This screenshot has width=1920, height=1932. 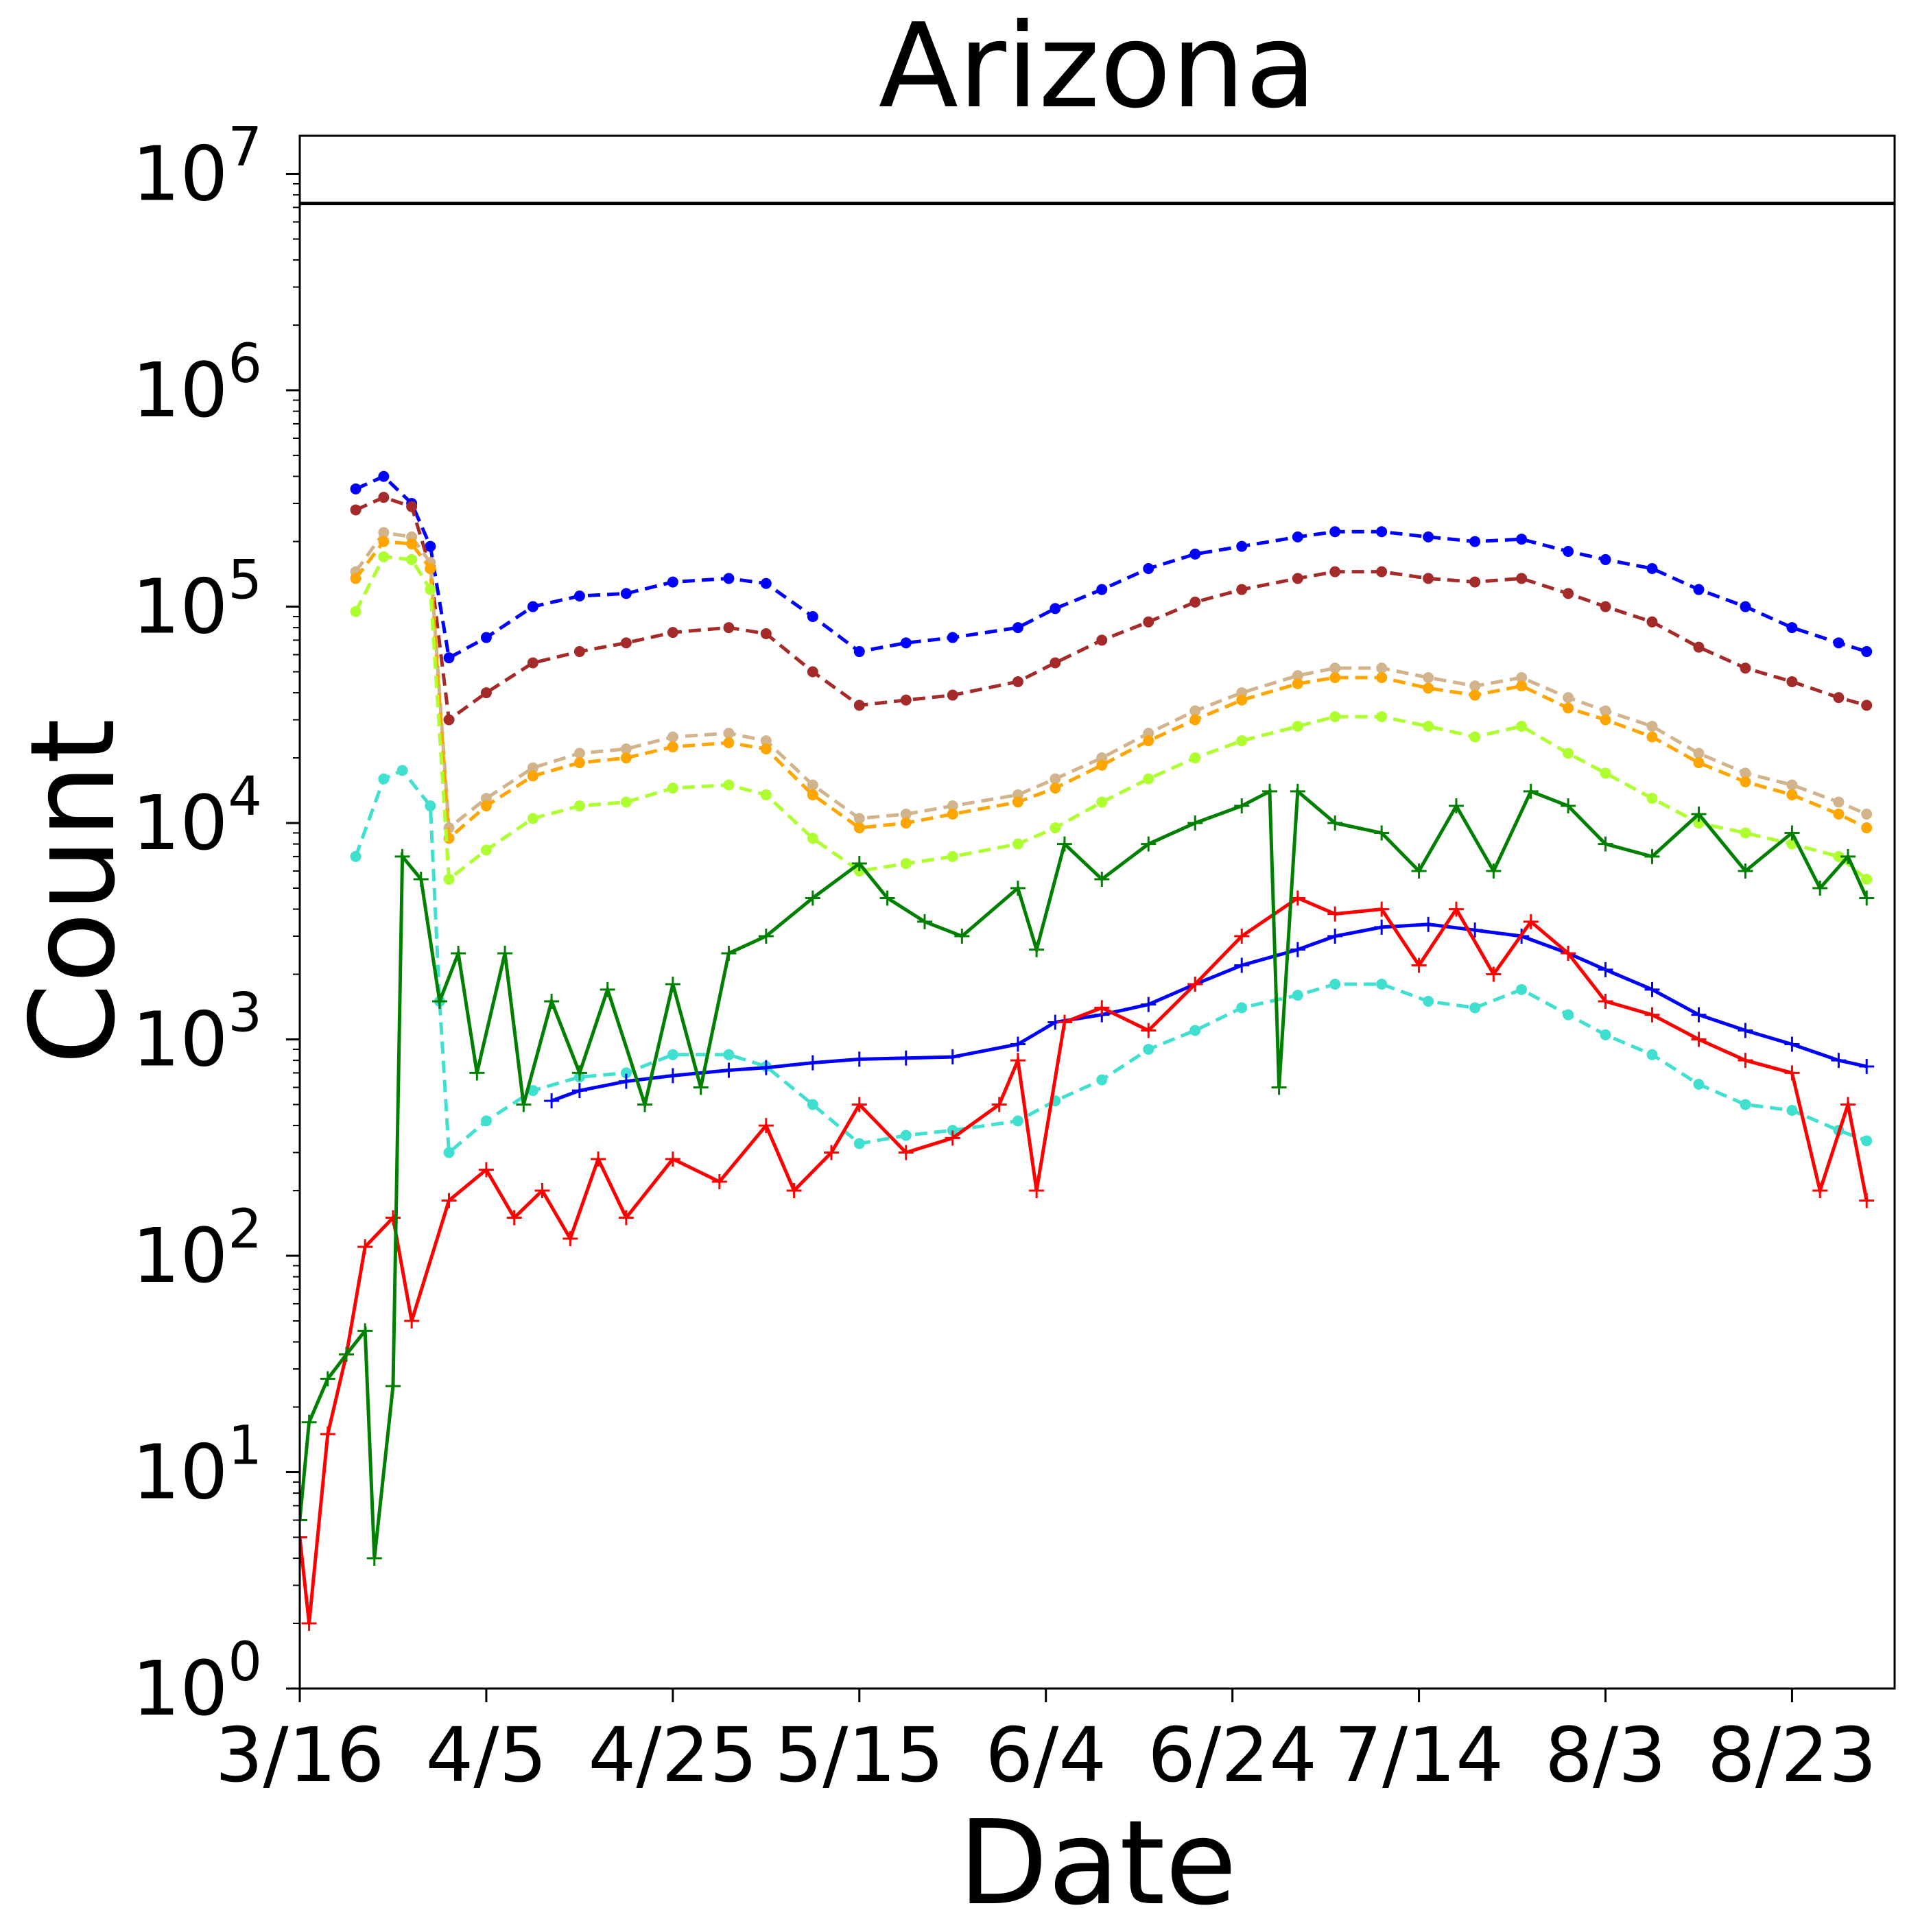 I want to click on series-7-line, so click(x=1209, y=1012).